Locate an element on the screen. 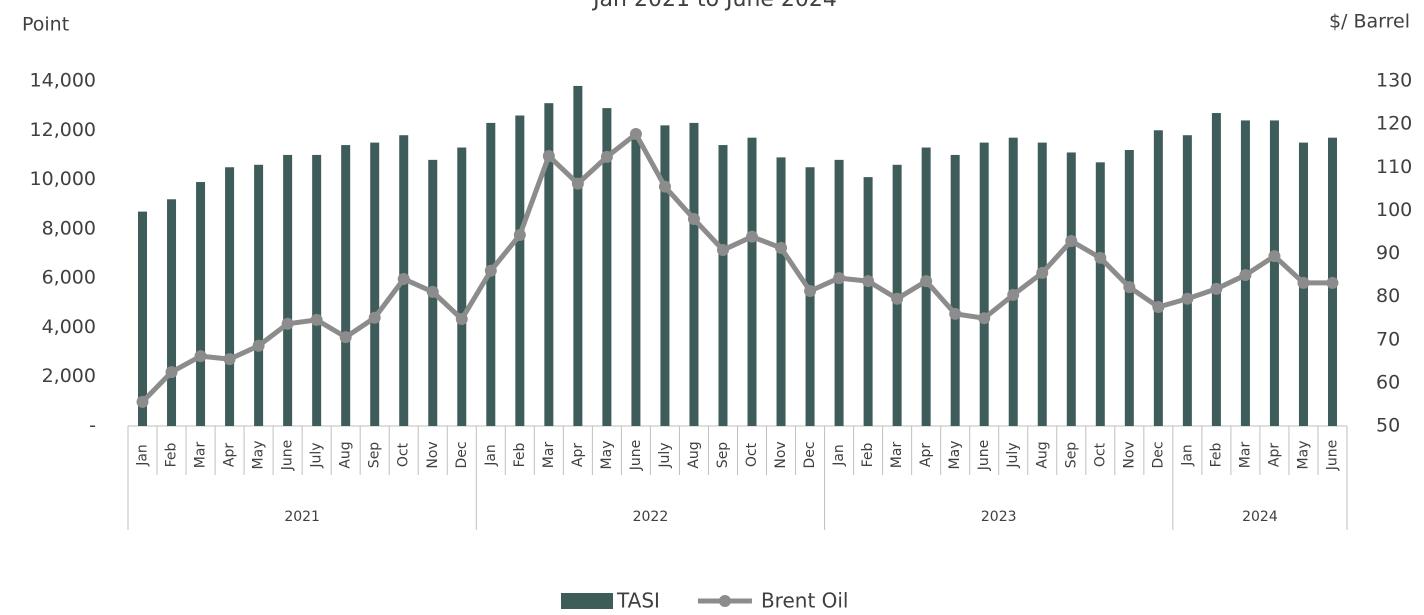 The height and width of the screenshot is (615, 1424). legend-label: Brent Oil is located at coordinates (805, 601).